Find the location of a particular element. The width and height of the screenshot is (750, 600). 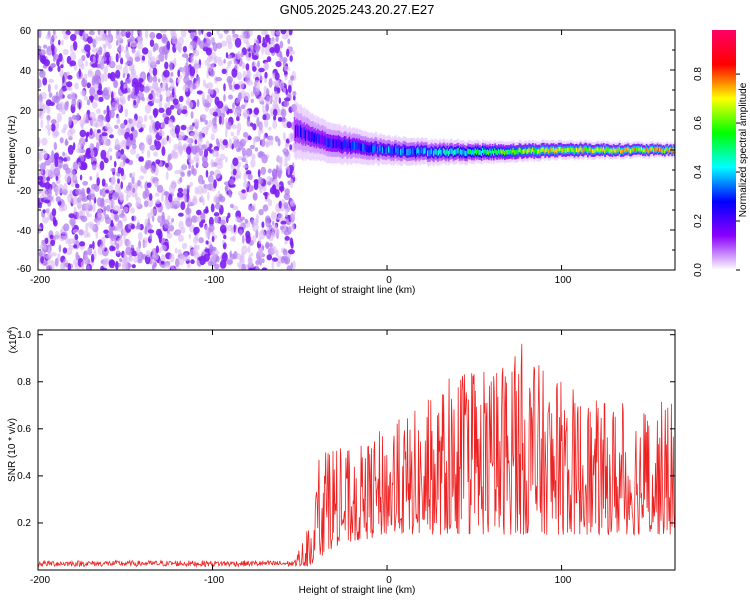

y-tick-label: 20 is located at coordinates (26, 111).